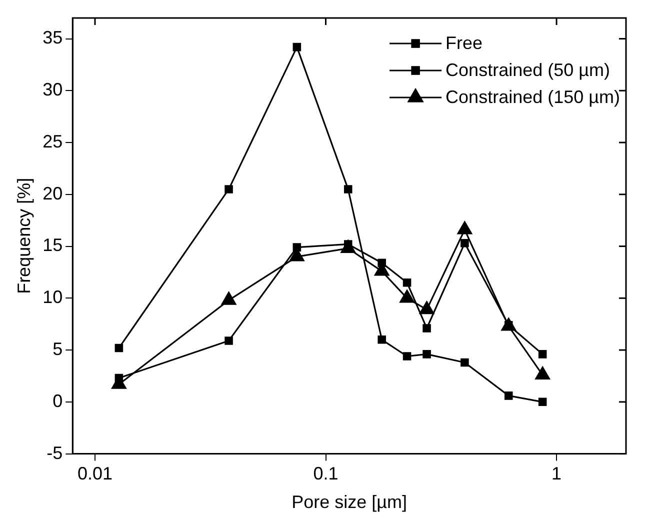  Describe the element at coordinates (528, 70) in the screenshot. I see `legend-label: Constrained (50 µm)` at that location.